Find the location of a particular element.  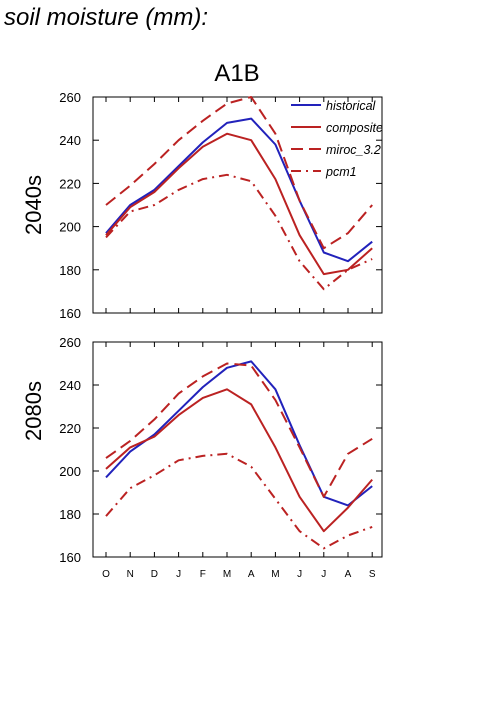

legend-label-historical: historical is located at coordinates (351, 106).